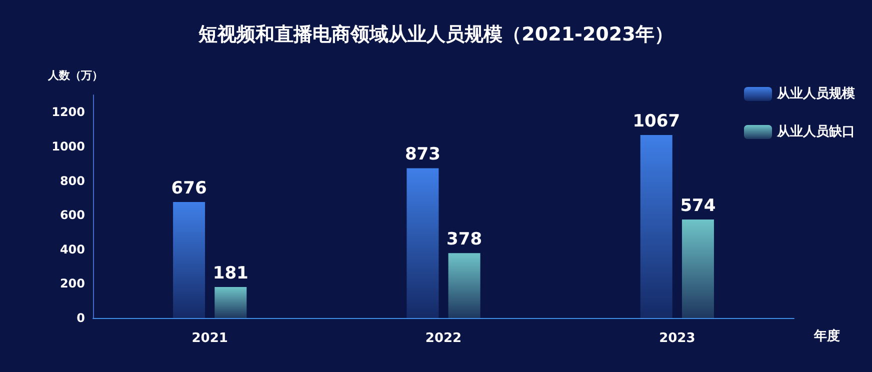 The width and height of the screenshot is (872, 372). I want to click on y-tick-label: 400, so click(72, 249).